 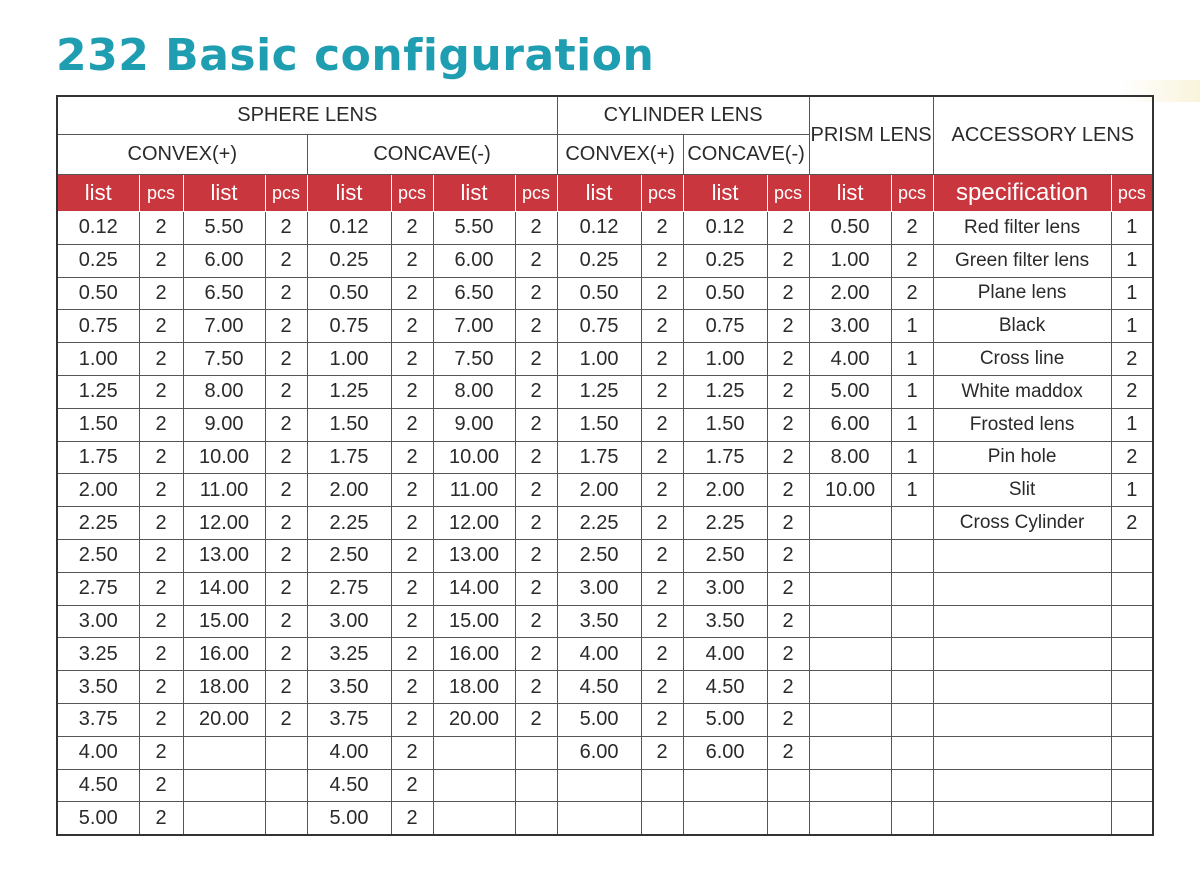 What do you see at coordinates (355, 55) in the screenshot?
I see `page-title: 232 Basic configuration` at bounding box center [355, 55].